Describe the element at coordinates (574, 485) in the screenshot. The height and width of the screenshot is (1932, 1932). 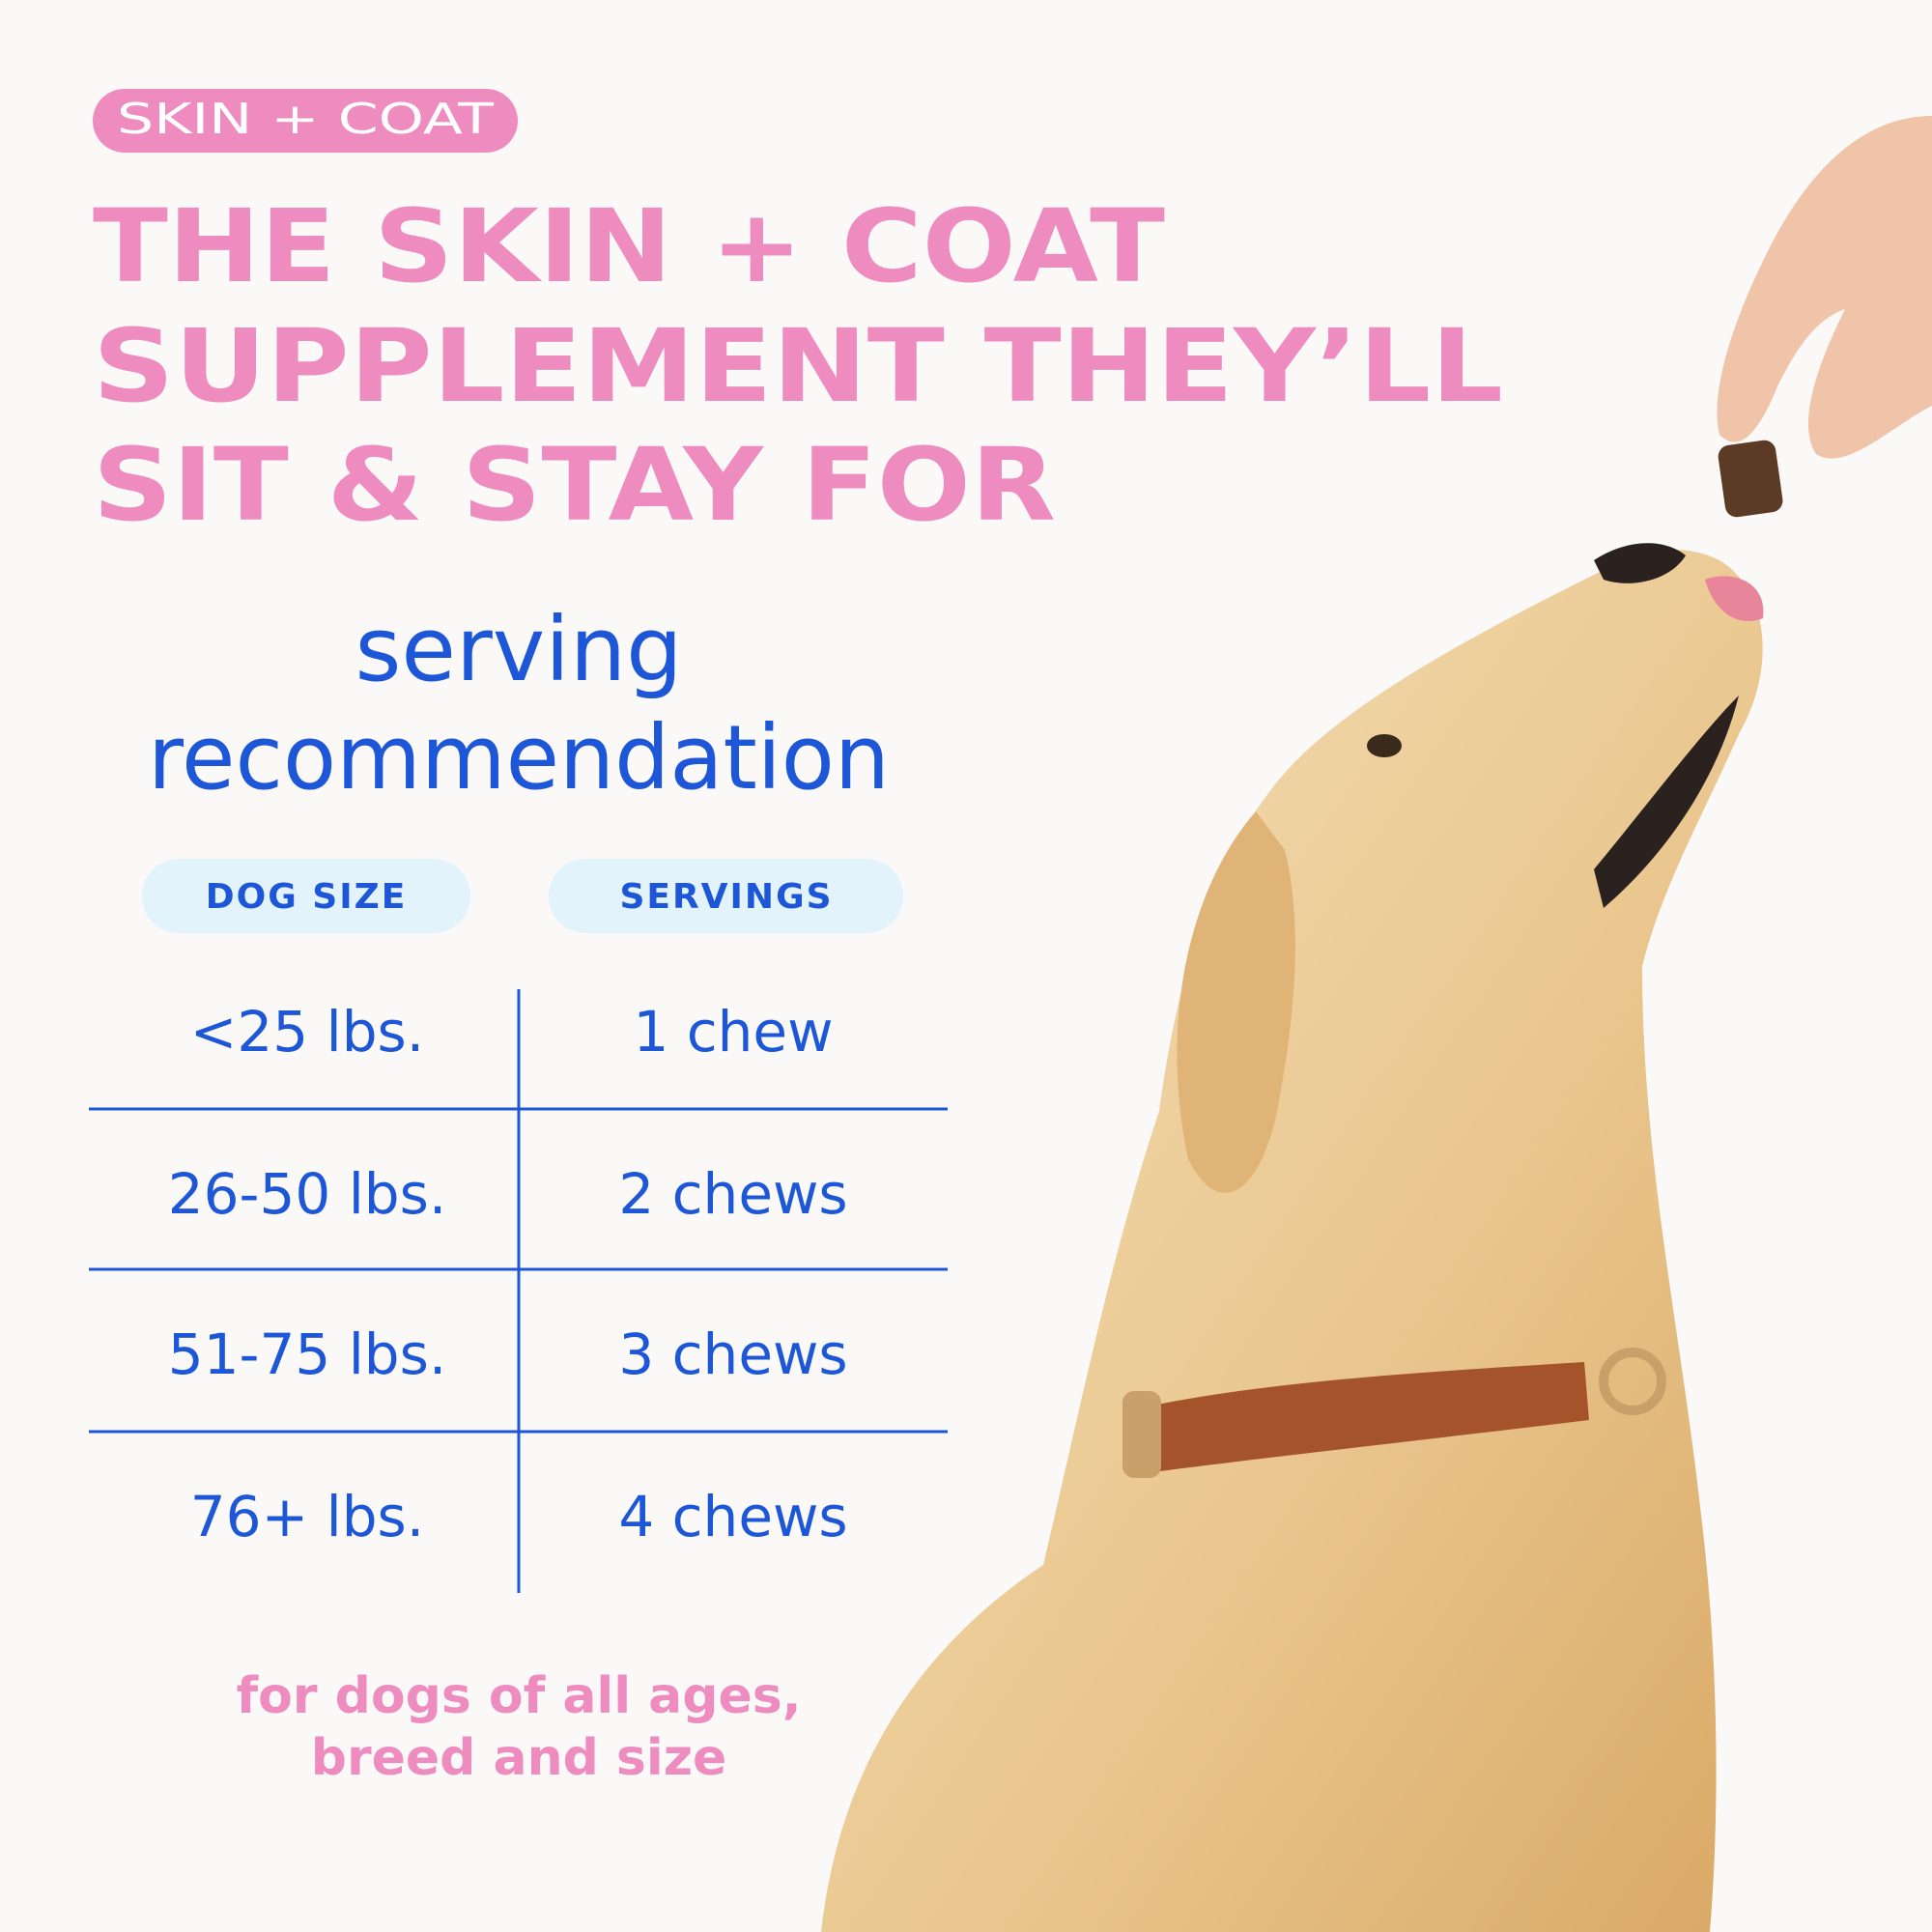
I see `headline-line: SIT & STAY FOR` at that location.